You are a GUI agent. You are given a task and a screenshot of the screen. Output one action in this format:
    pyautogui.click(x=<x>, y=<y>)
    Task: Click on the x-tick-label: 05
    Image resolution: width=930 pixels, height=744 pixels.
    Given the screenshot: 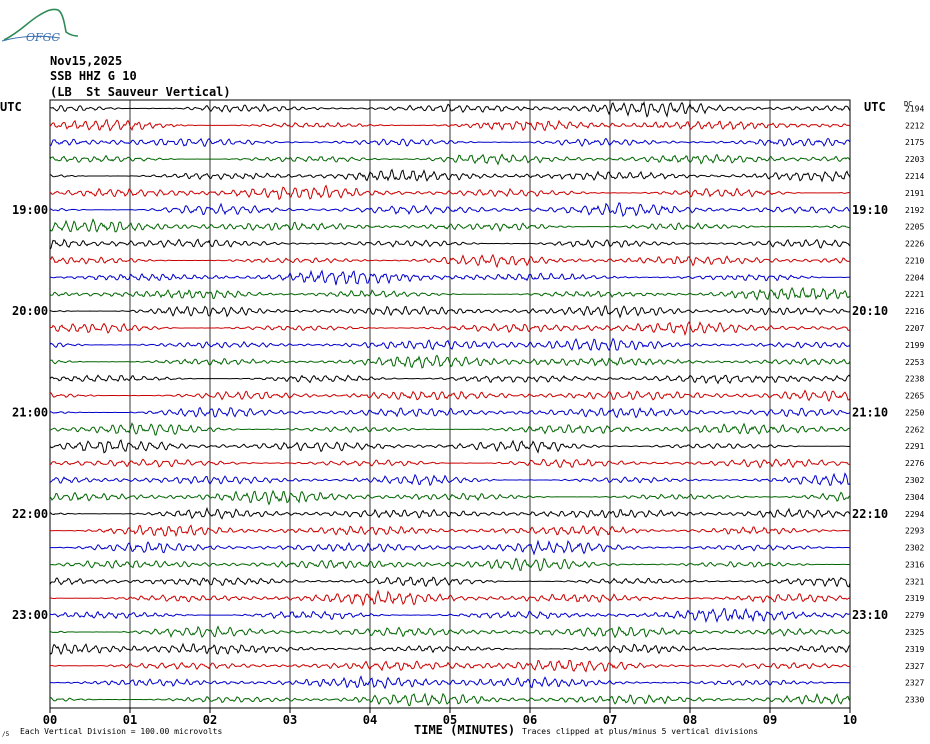 What is the action you would take?
    pyautogui.click(x=450, y=720)
    